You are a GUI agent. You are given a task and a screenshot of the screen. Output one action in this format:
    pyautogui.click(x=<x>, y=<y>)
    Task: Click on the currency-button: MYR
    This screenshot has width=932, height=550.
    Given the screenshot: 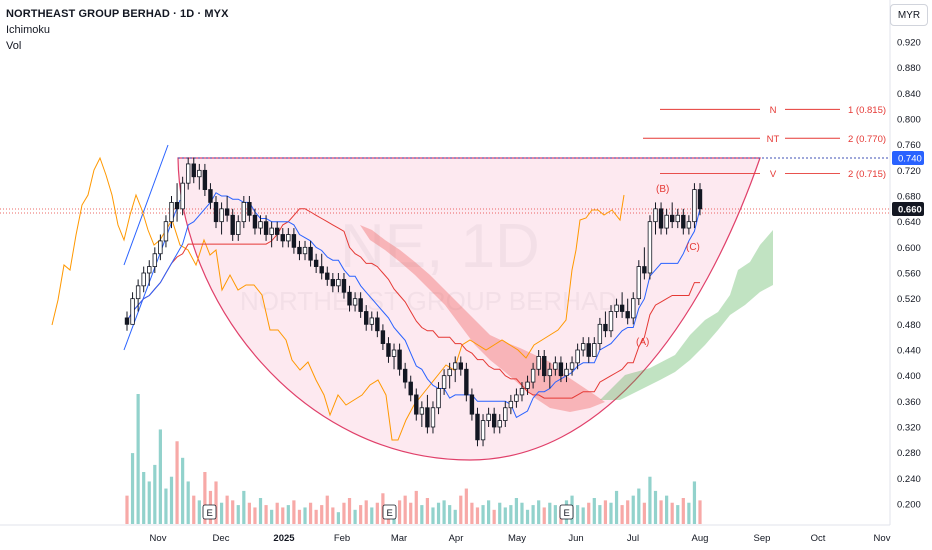 What is the action you would take?
    pyautogui.click(x=909, y=15)
    